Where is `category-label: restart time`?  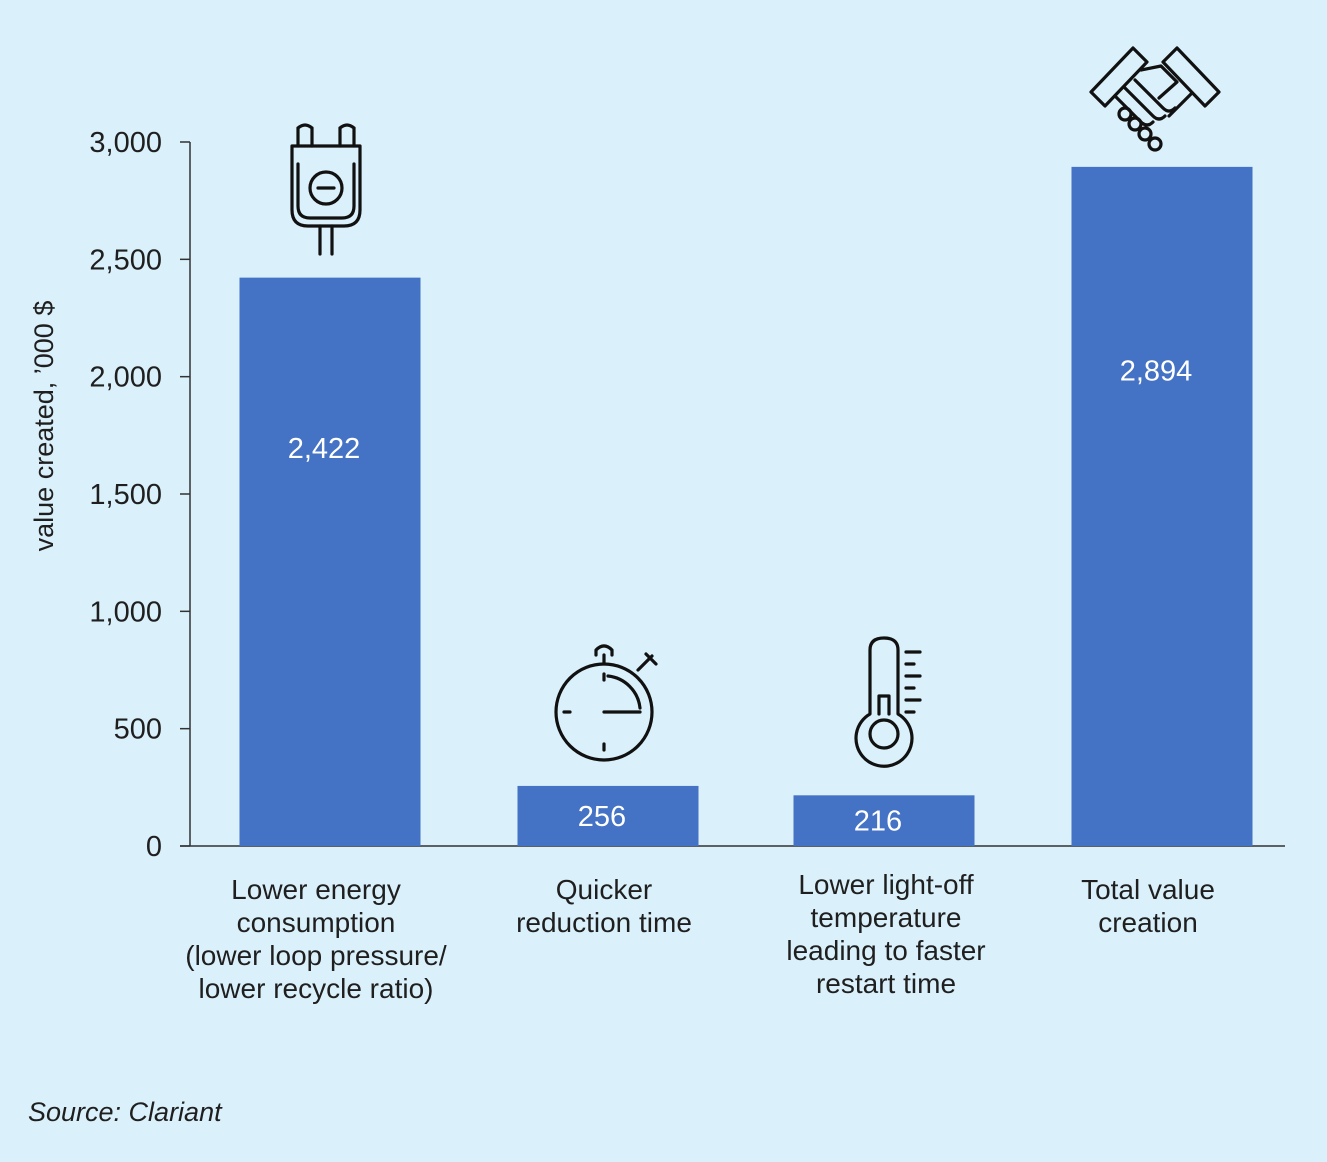 category-label: restart time is located at coordinates (886, 983).